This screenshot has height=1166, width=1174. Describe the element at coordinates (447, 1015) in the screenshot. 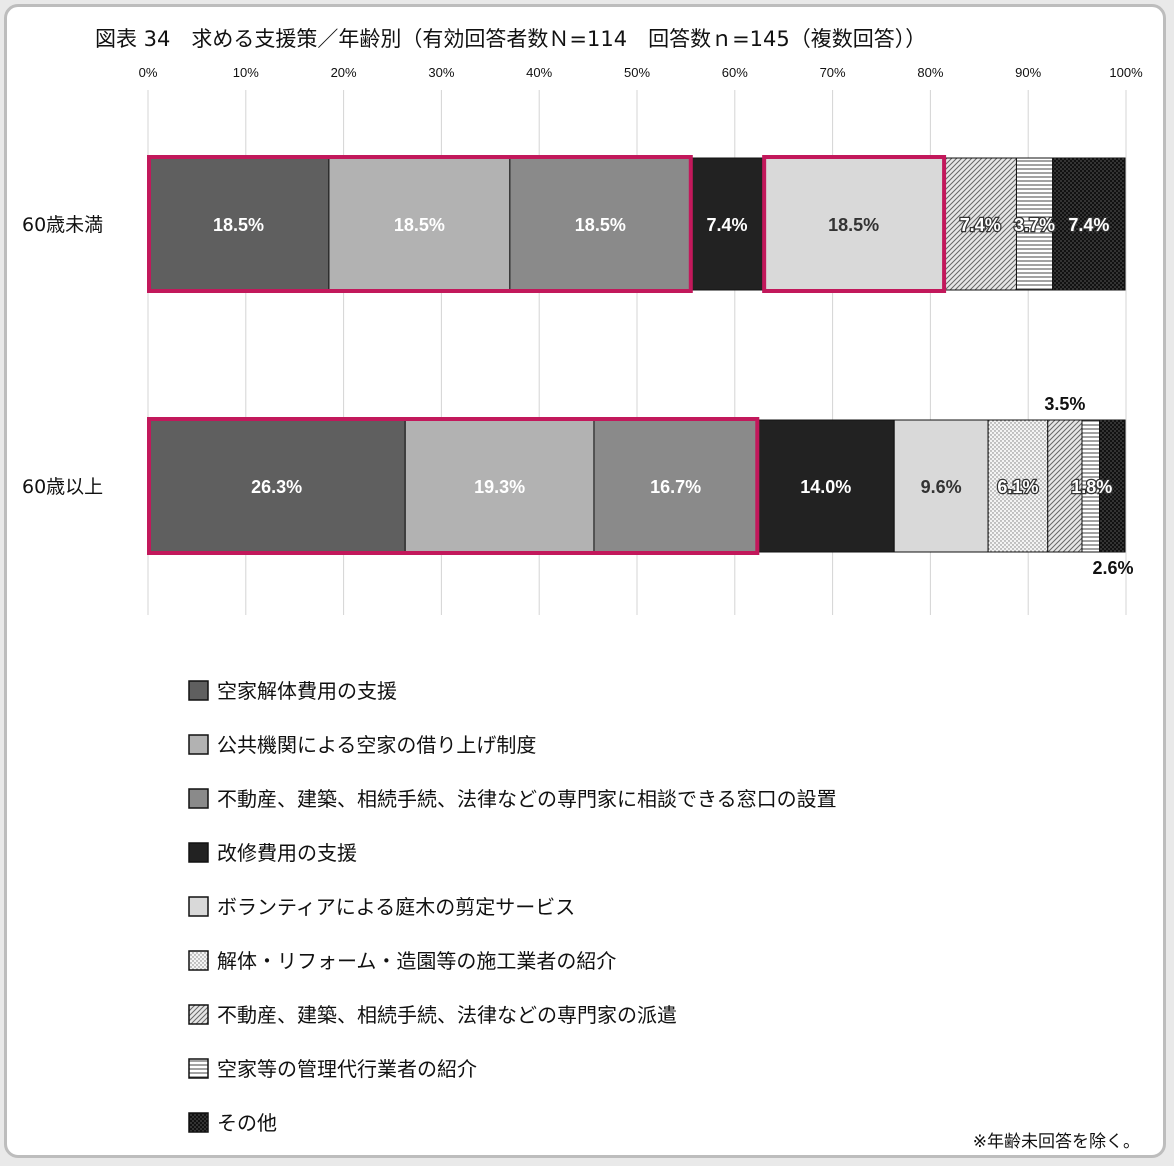

I see `legend-label: 不動産、建築、相続手続、法律などの専門家の派遣` at that location.